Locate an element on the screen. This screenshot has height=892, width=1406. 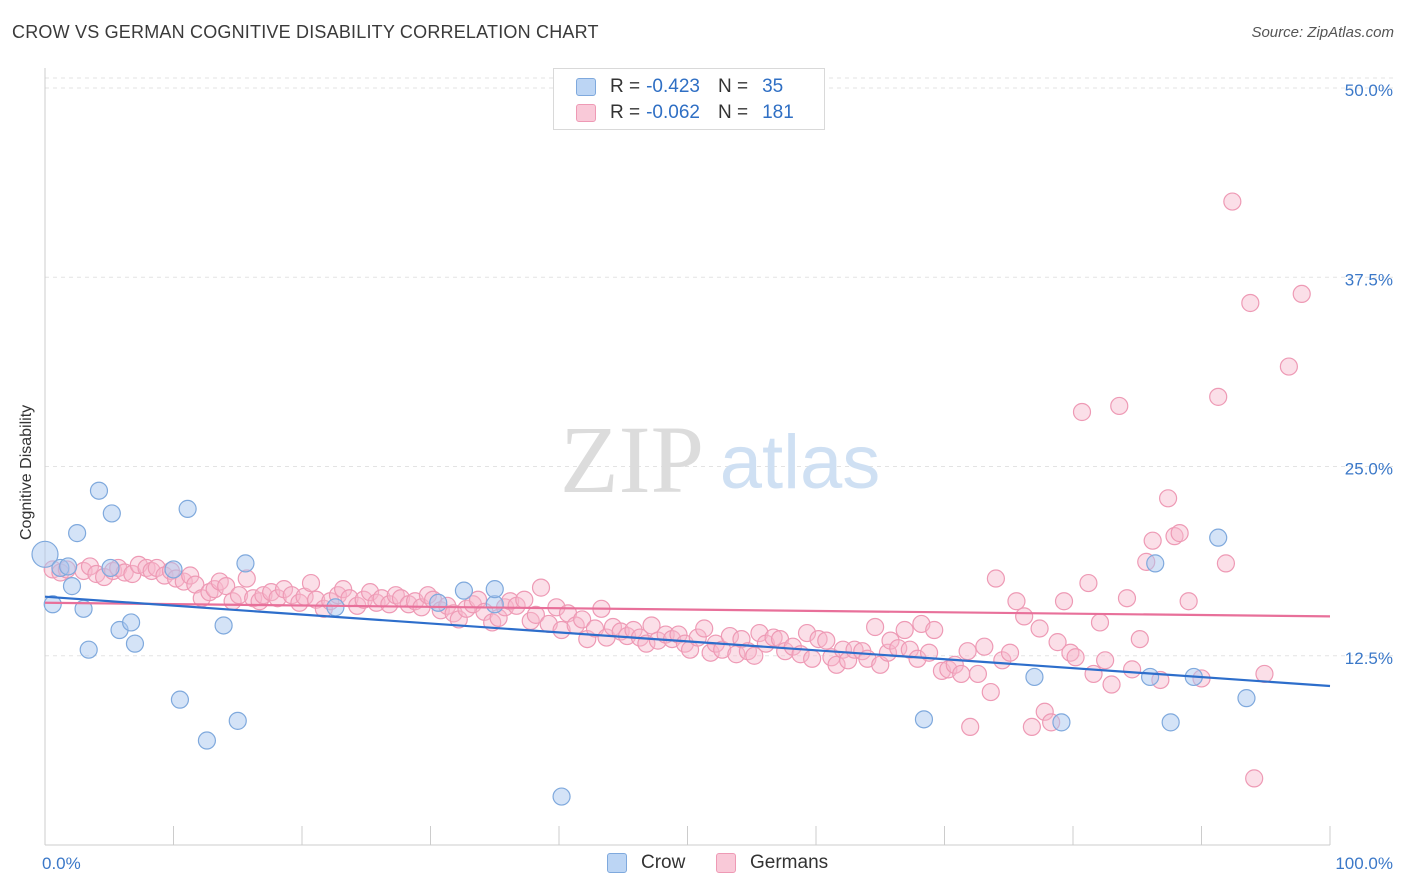
legend-row-crow: R = -0.423 N = 35 is located at coordinates (679, 87).